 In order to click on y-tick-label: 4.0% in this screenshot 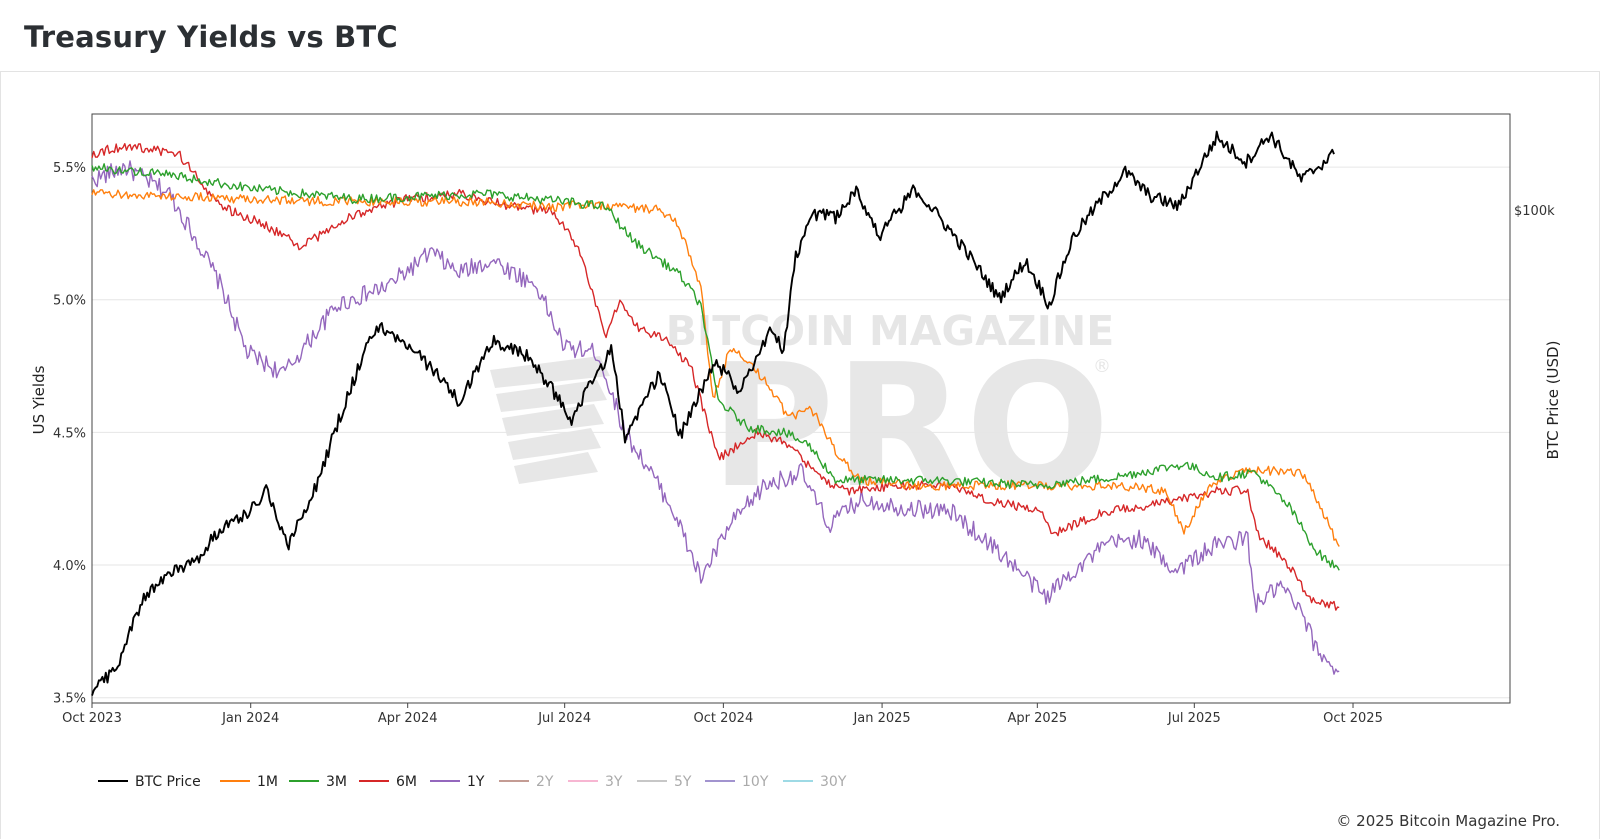, I will do `click(69, 566)`.